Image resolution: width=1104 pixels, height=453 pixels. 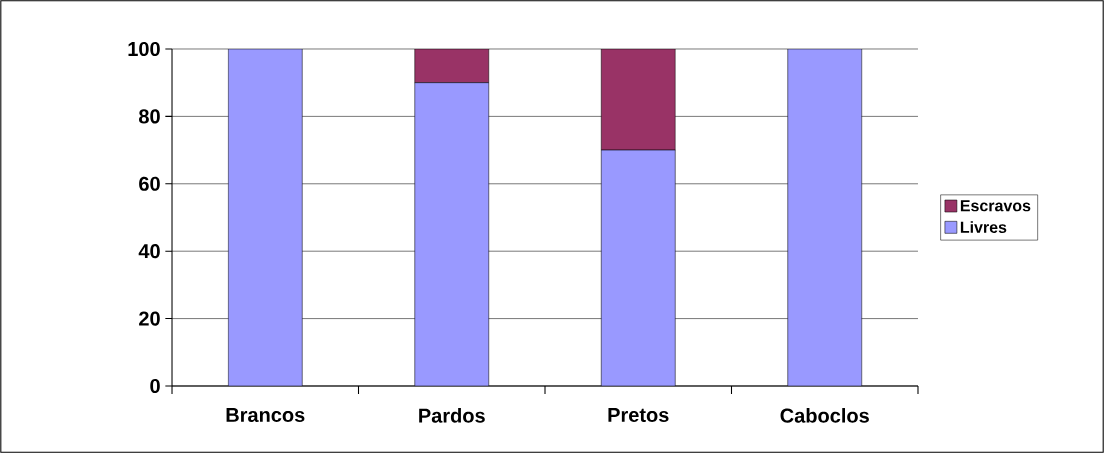 I want to click on y-tick-label: 80, so click(x=149, y=116).